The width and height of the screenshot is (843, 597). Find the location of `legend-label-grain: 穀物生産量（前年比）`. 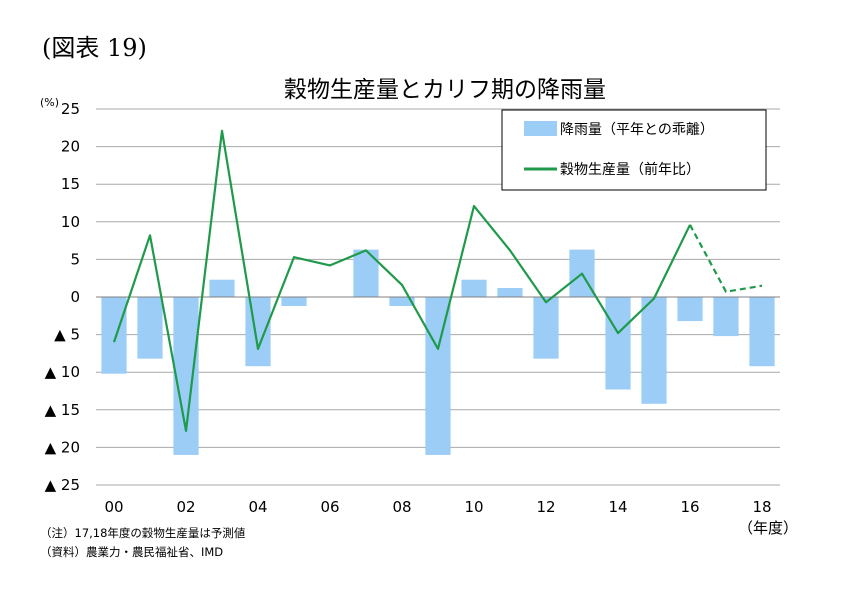

legend-label-grain: 穀物生産量（前年比） is located at coordinates (630, 169).